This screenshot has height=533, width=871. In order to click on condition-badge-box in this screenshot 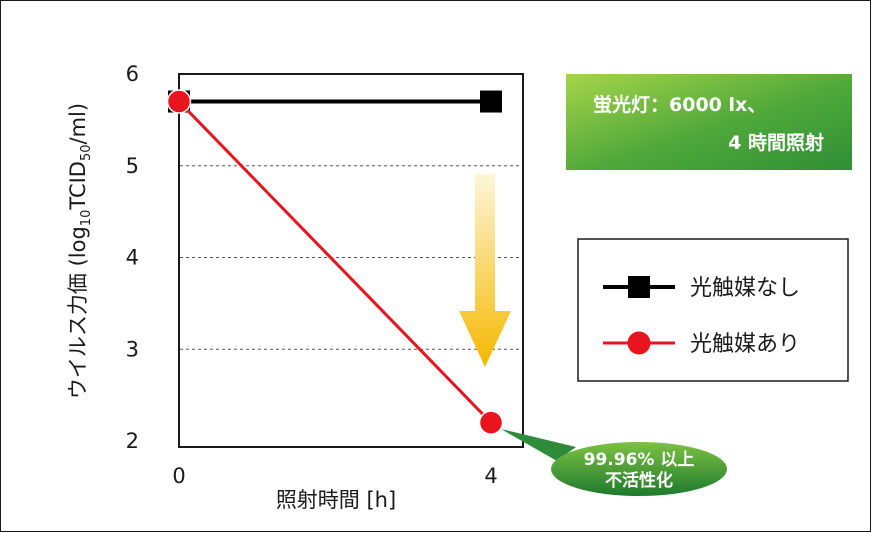, I will do `click(709, 122)`.